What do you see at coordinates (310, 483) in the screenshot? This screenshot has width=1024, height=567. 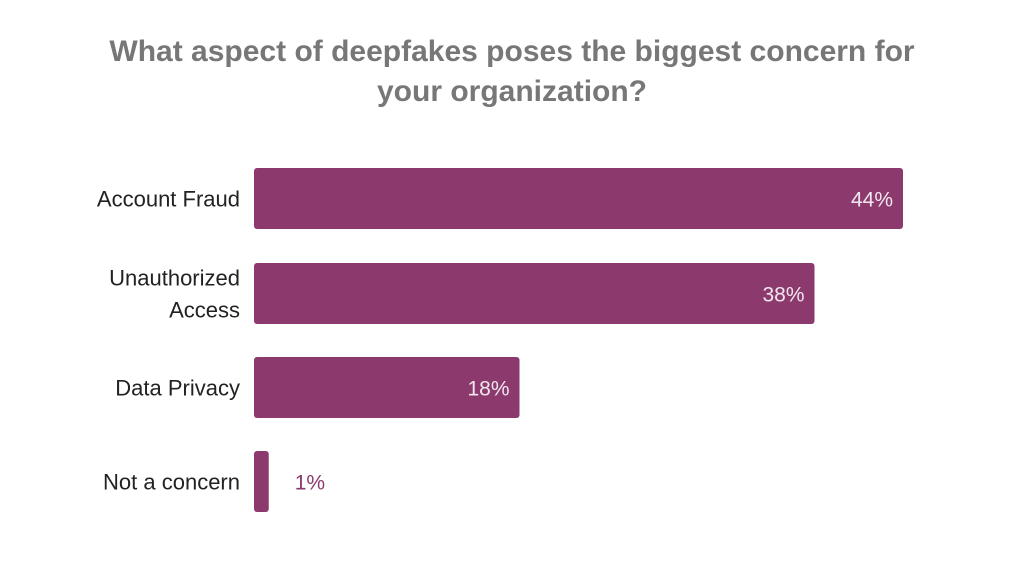 I see `data-label: 1%` at bounding box center [310, 483].